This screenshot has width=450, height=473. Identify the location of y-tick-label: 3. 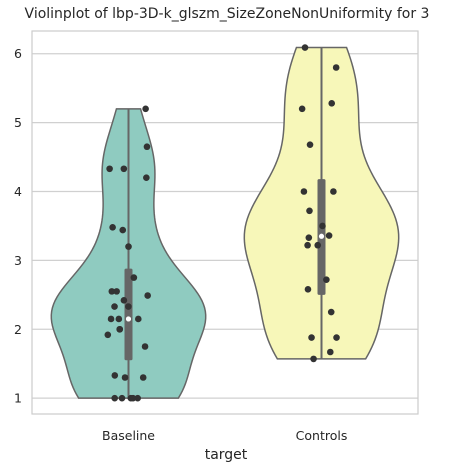
(18, 260).